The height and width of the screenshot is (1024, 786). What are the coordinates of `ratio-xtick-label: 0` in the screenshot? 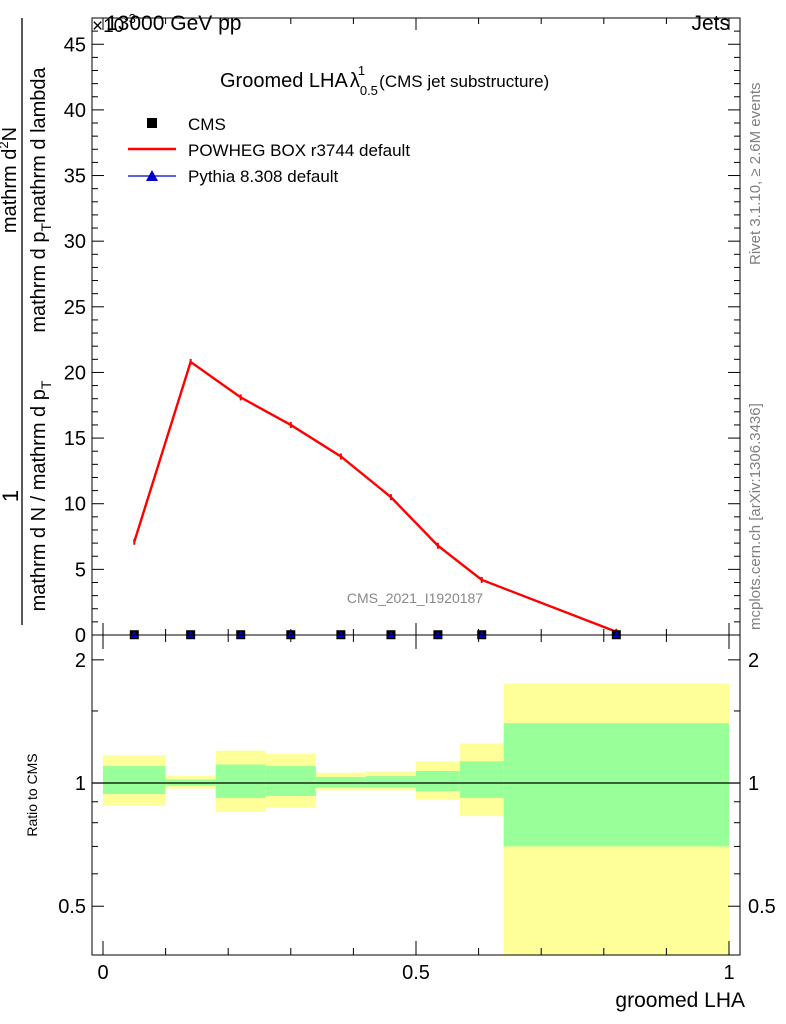 It's located at (102, 973).